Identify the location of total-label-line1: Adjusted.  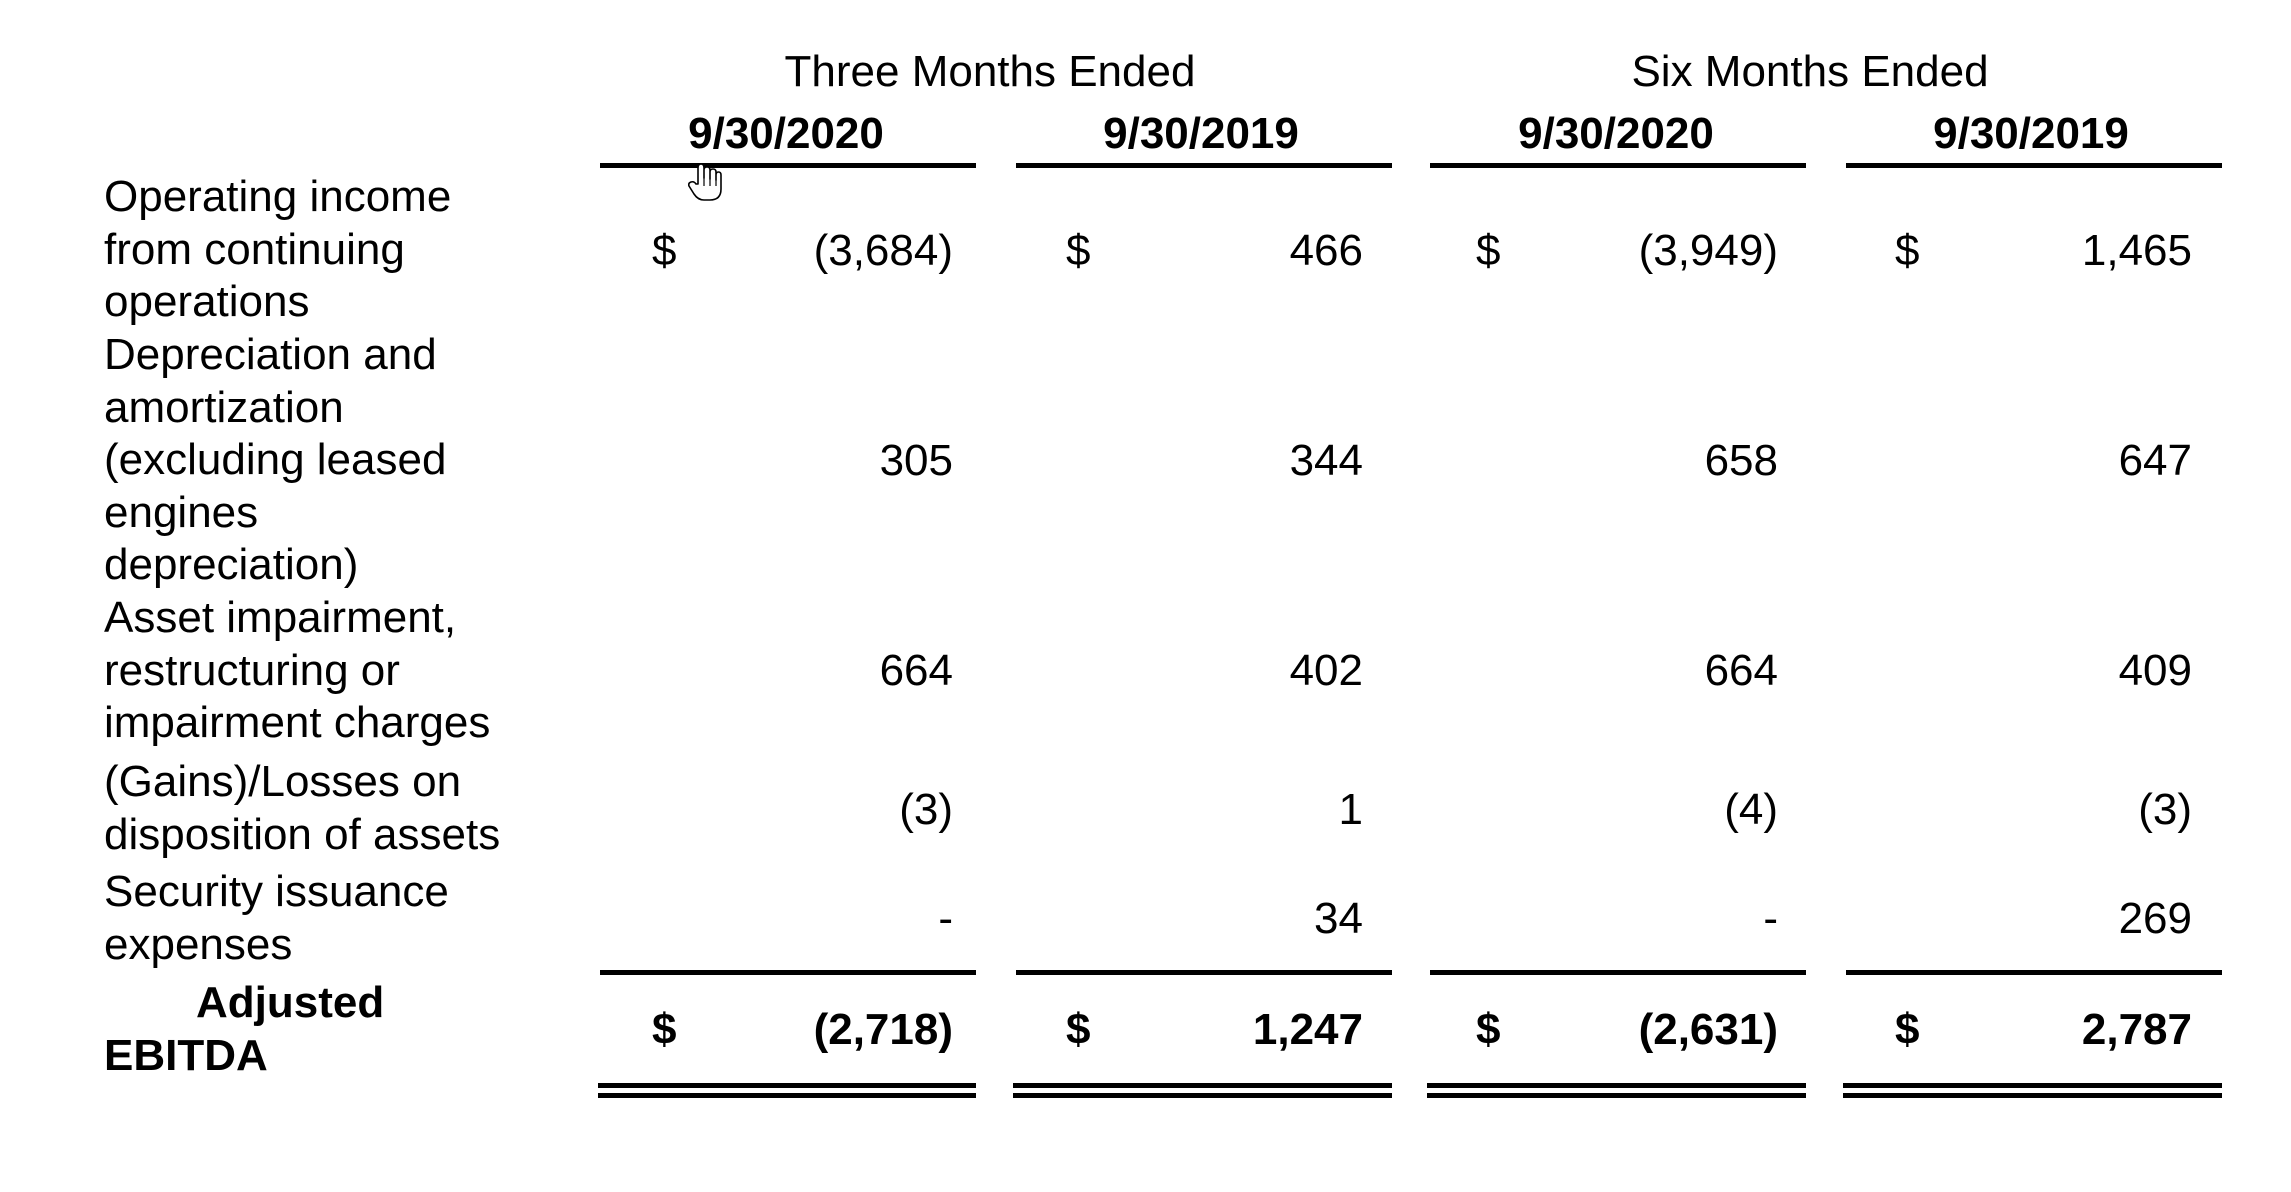
(290, 1002).